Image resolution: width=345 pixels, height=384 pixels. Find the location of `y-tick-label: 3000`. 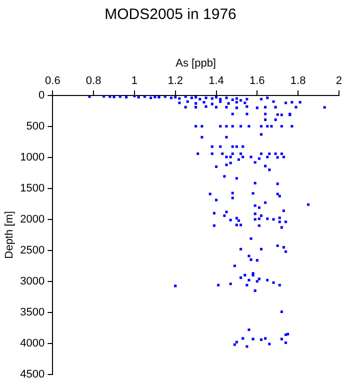

y-tick-label: 3000 is located at coordinates (32, 281).